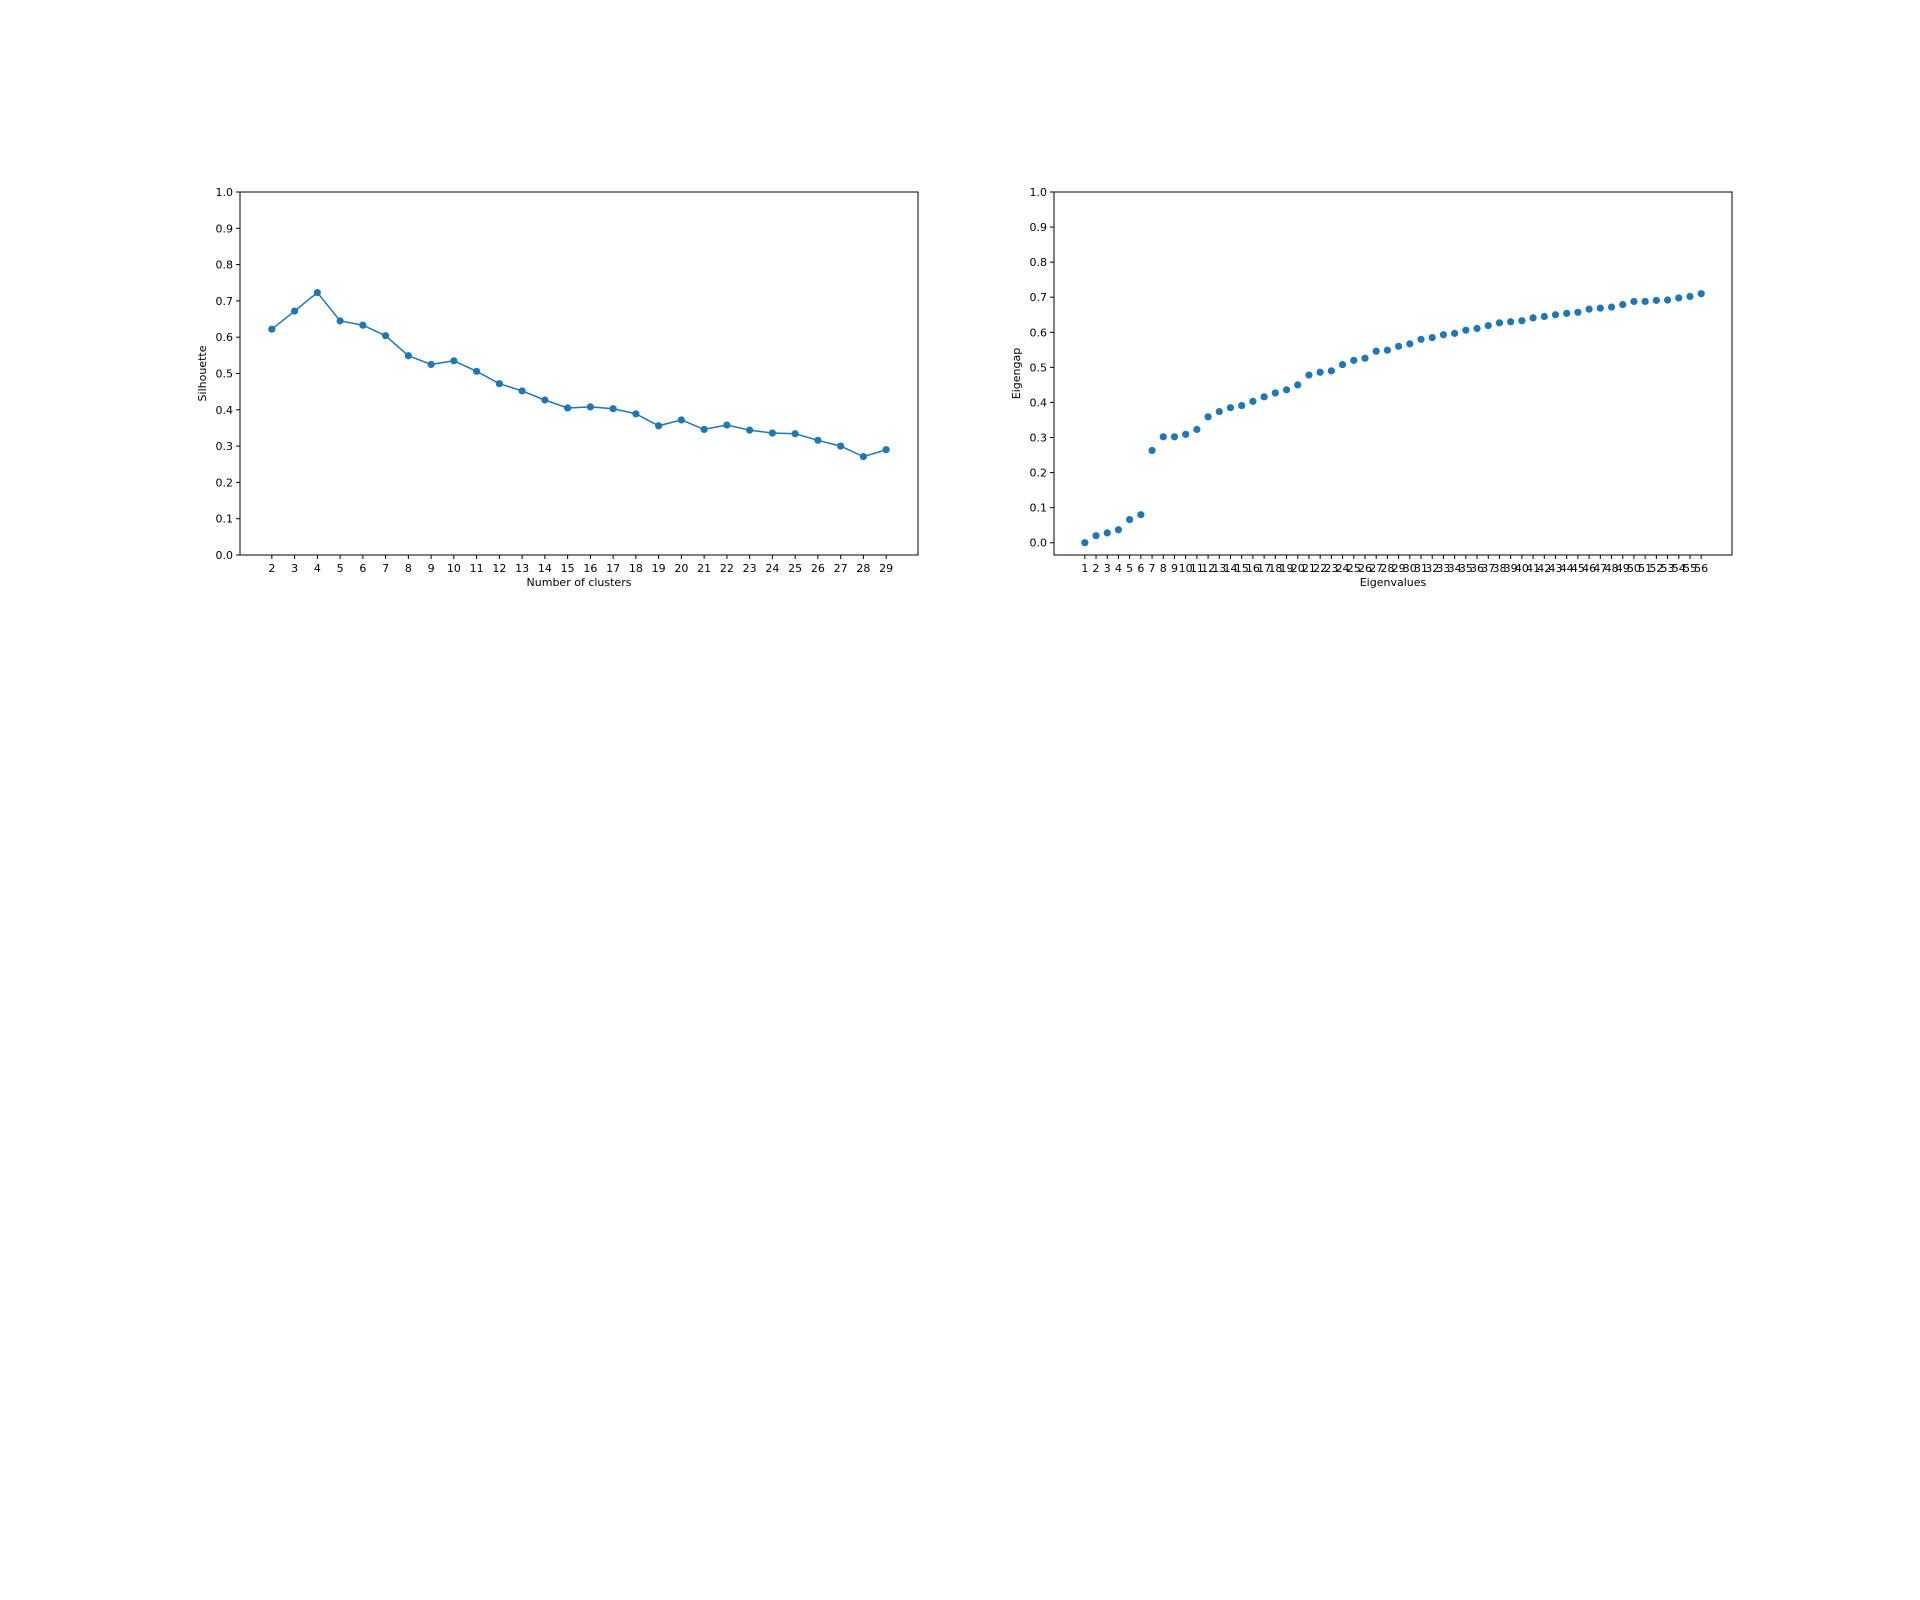 This screenshot has height=1600, width=1920. I want to click on eigengap-x-tick-label: 5, so click(1129, 568).